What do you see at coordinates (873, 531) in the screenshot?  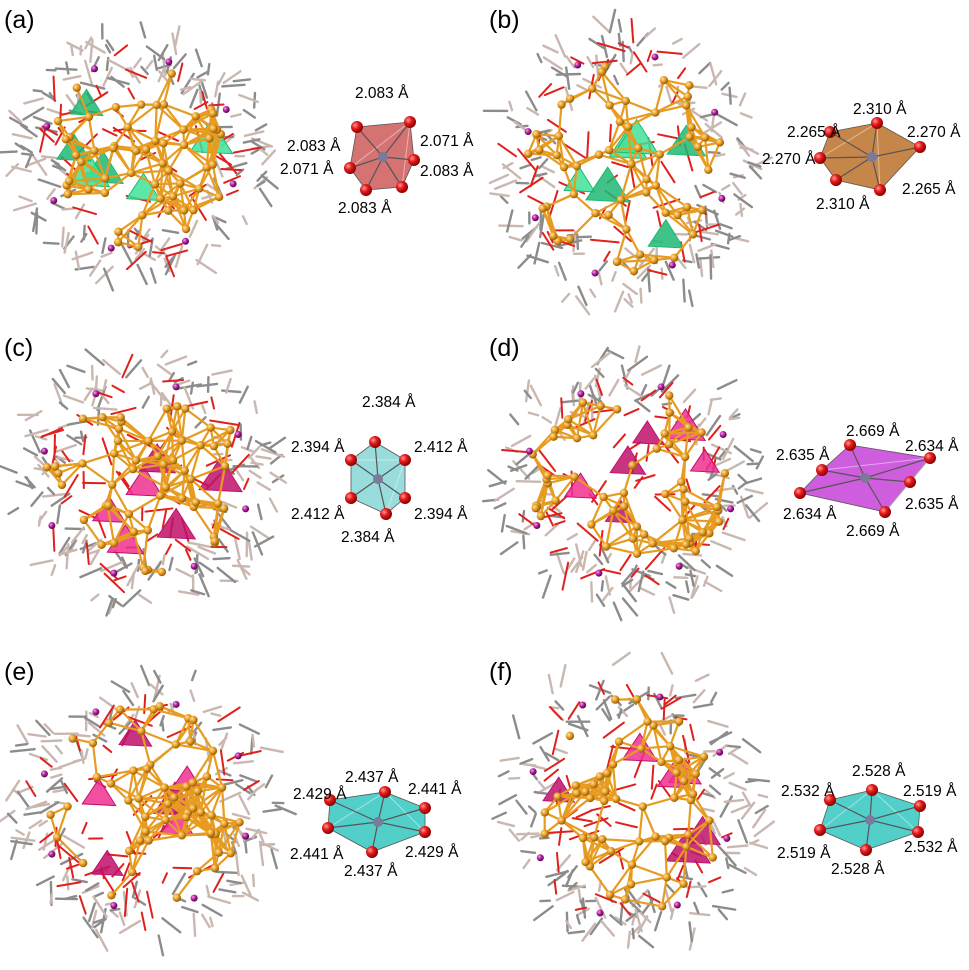 I see `bond-distance: 2.669 Å` at bounding box center [873, 531].